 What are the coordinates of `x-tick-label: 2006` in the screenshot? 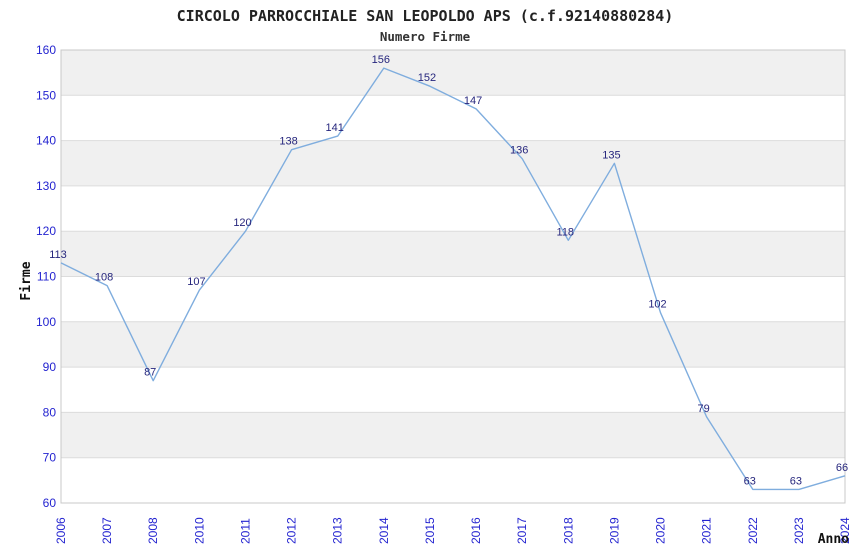 It's located at (61, 530).